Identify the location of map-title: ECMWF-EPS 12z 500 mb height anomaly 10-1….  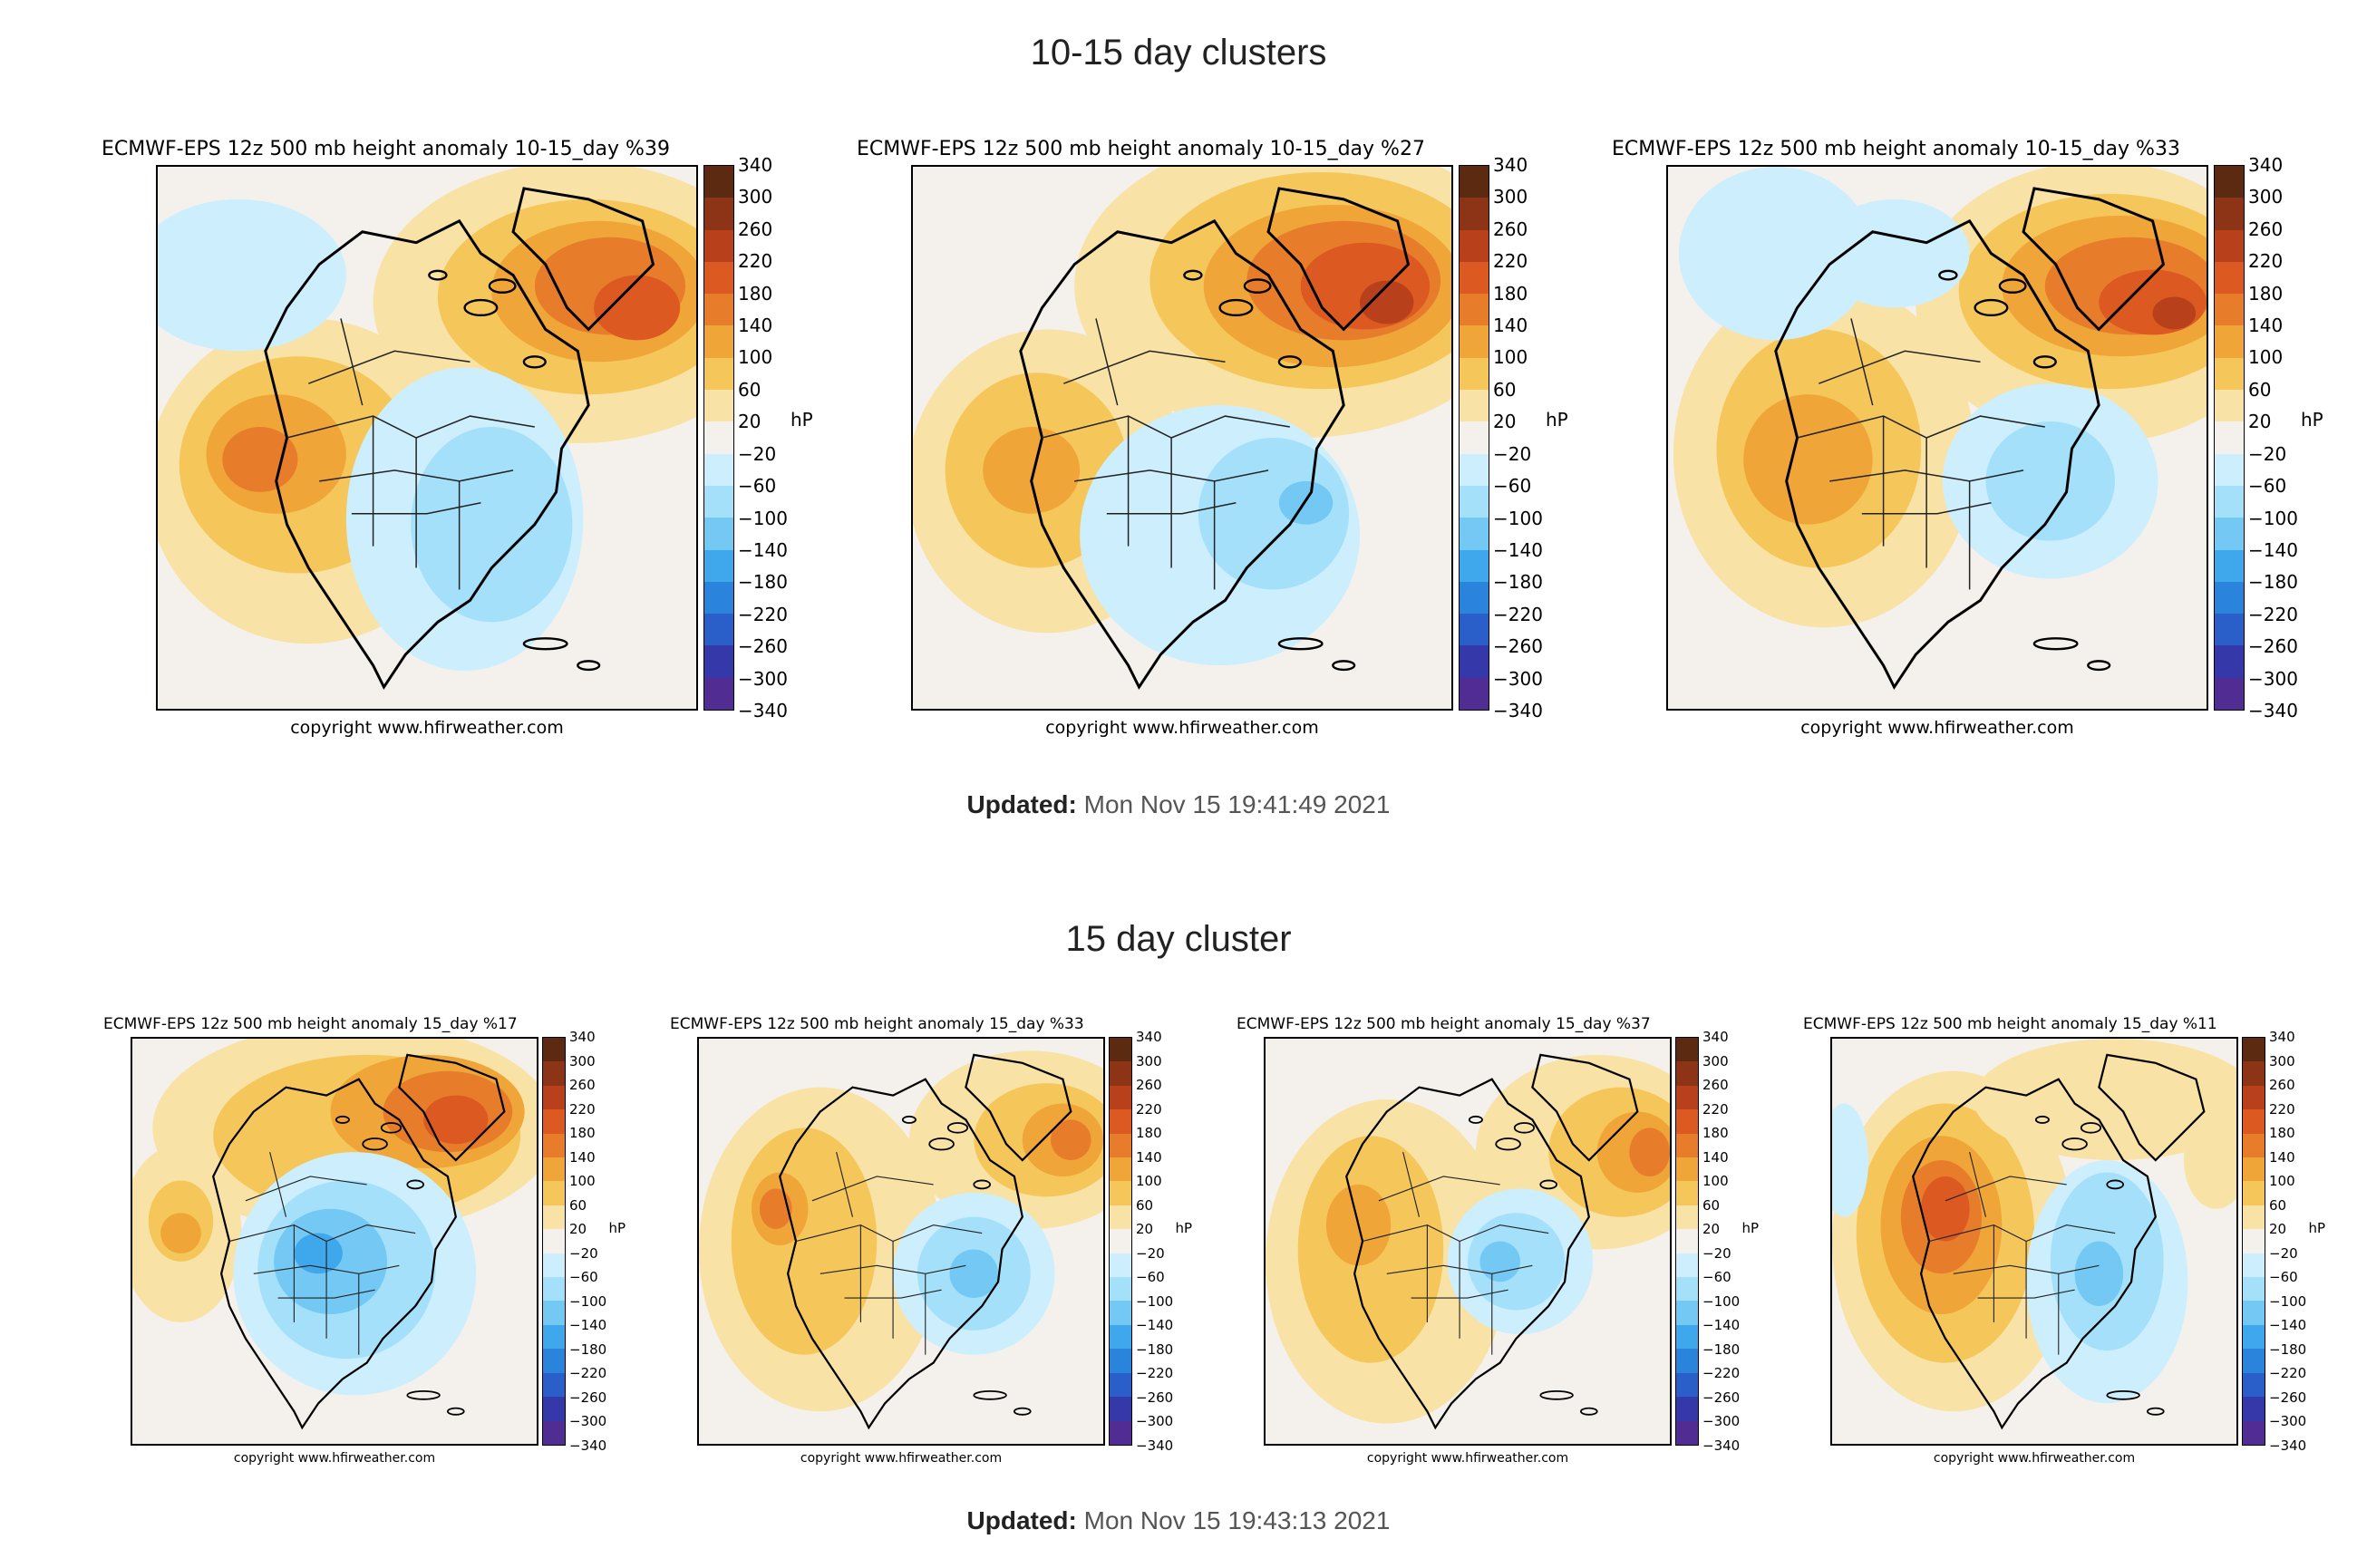
(386, 149).